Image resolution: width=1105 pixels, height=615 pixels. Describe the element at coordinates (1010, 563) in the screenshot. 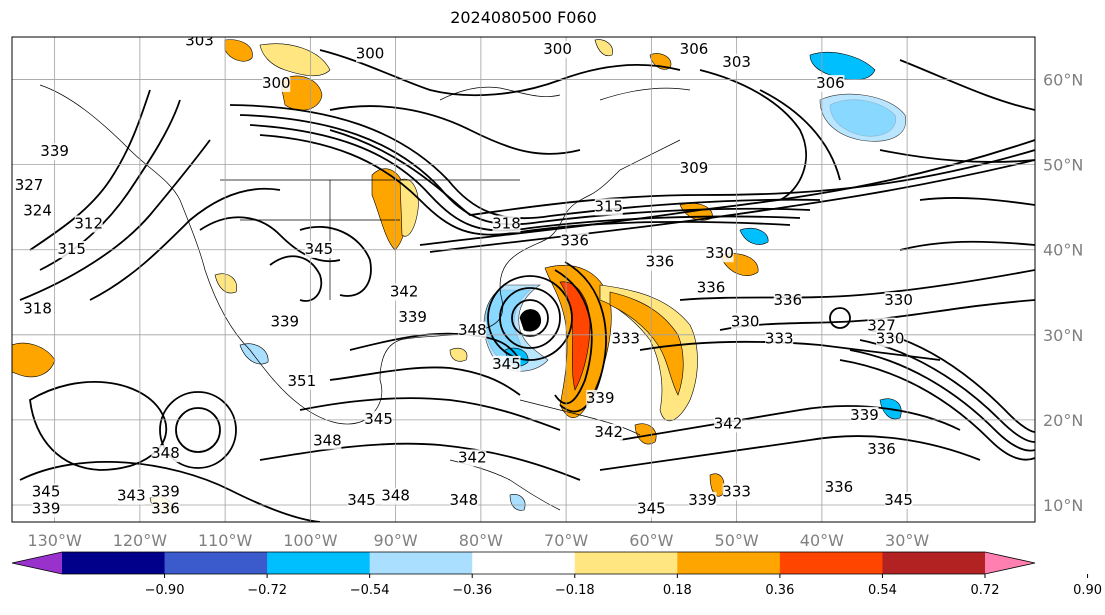

I see `colorbar-extend-max` at that location.